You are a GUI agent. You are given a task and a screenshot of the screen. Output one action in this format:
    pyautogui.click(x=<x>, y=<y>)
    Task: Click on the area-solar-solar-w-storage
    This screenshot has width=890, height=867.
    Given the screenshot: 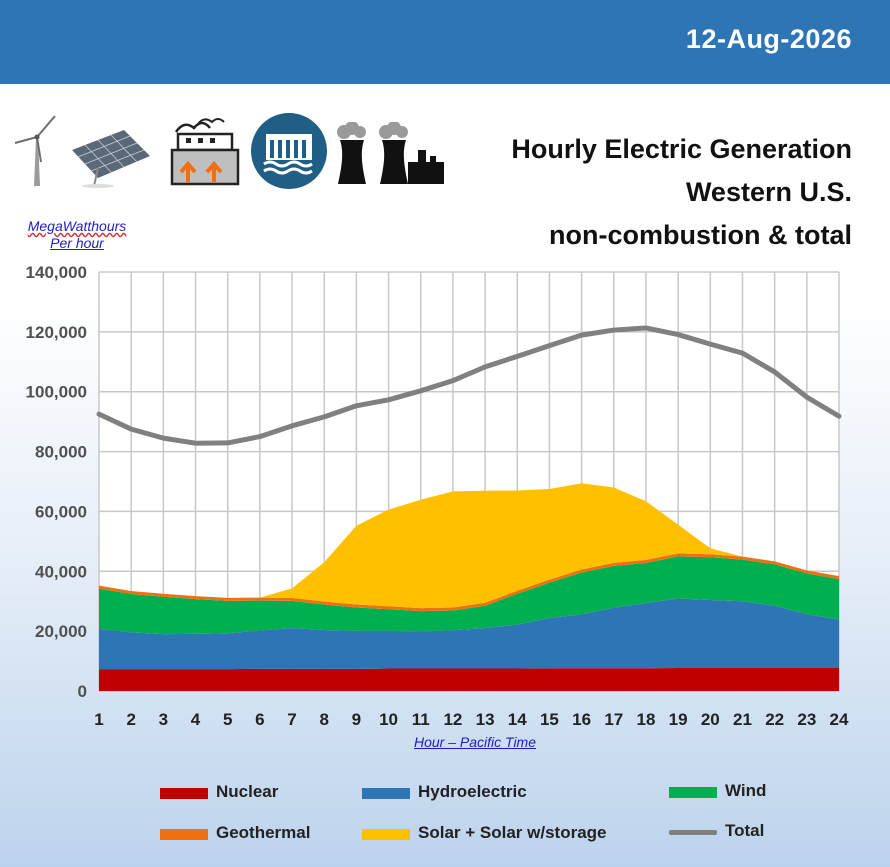 What is the action you would take?
    pyautogui.click(x=469, y=546)
    